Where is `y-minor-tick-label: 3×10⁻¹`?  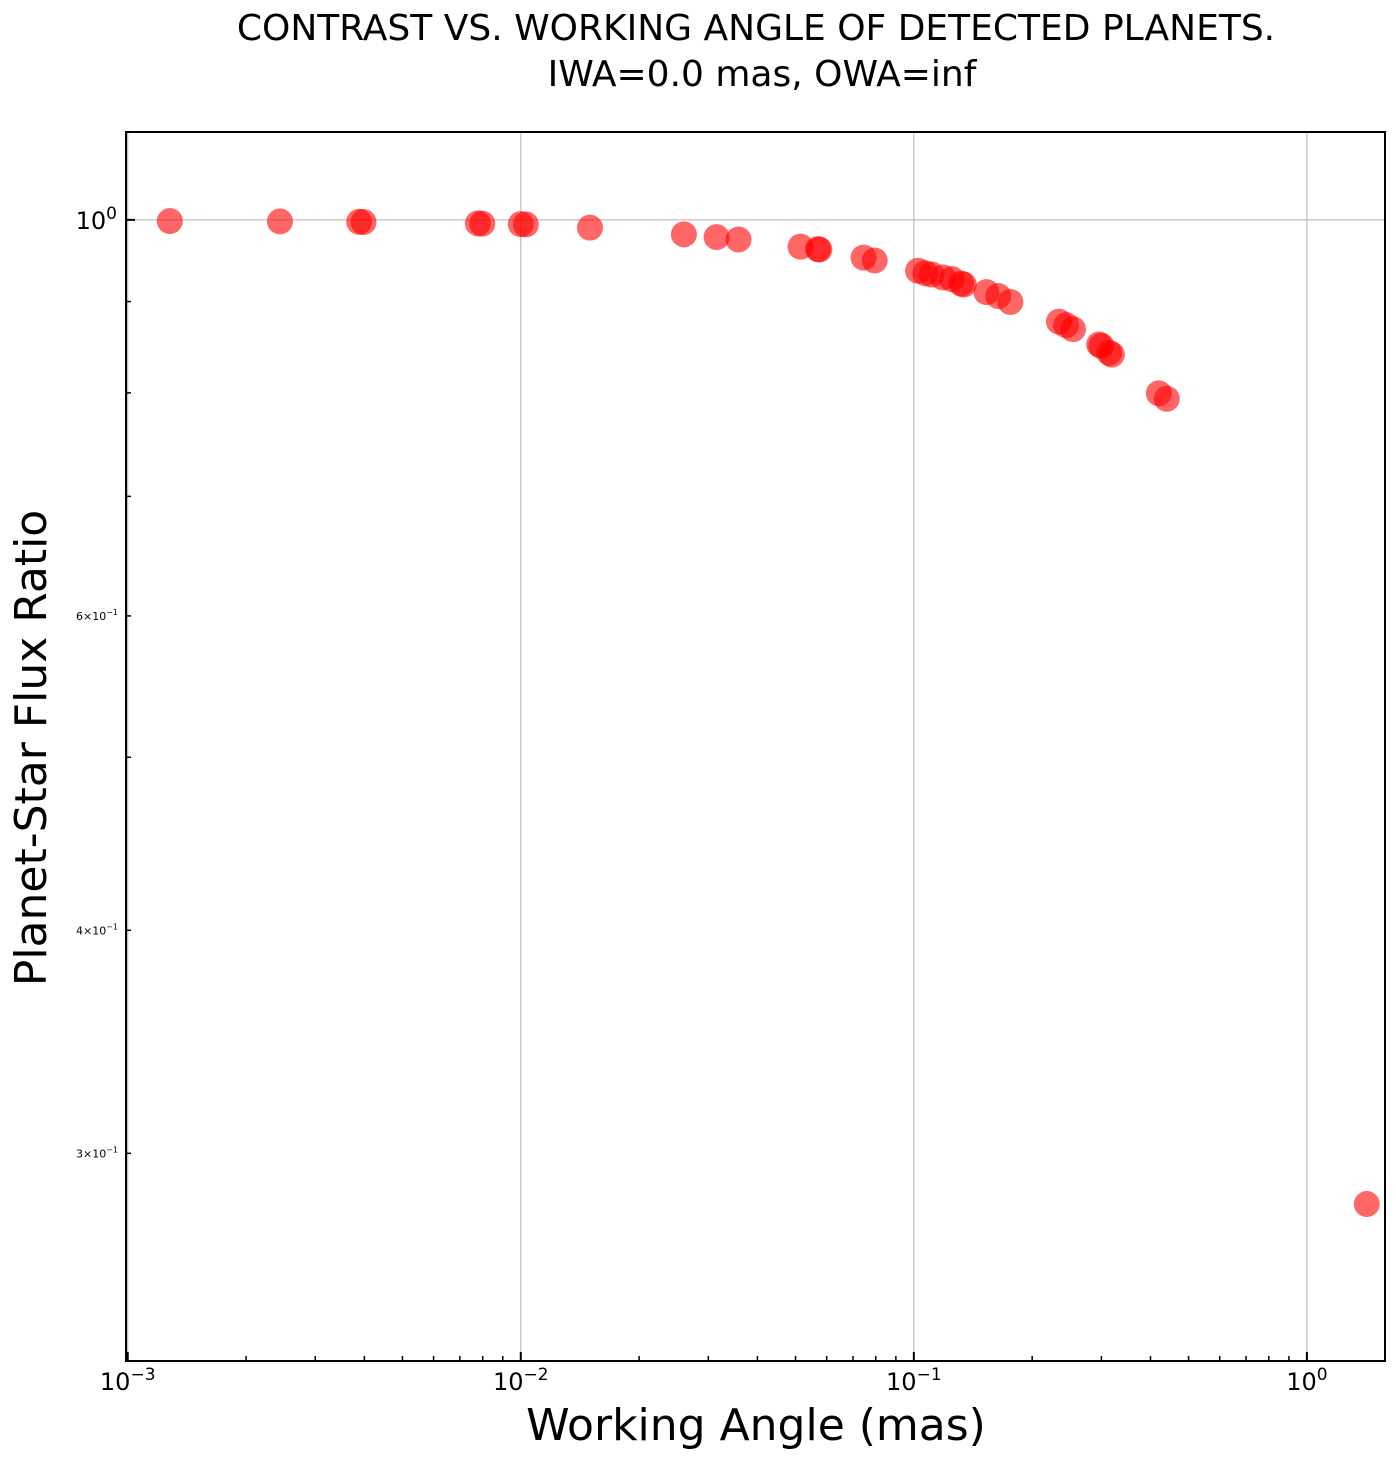 y-minor-tick-label: 3×10⁻¹ is located at coordinates (97, 1152).